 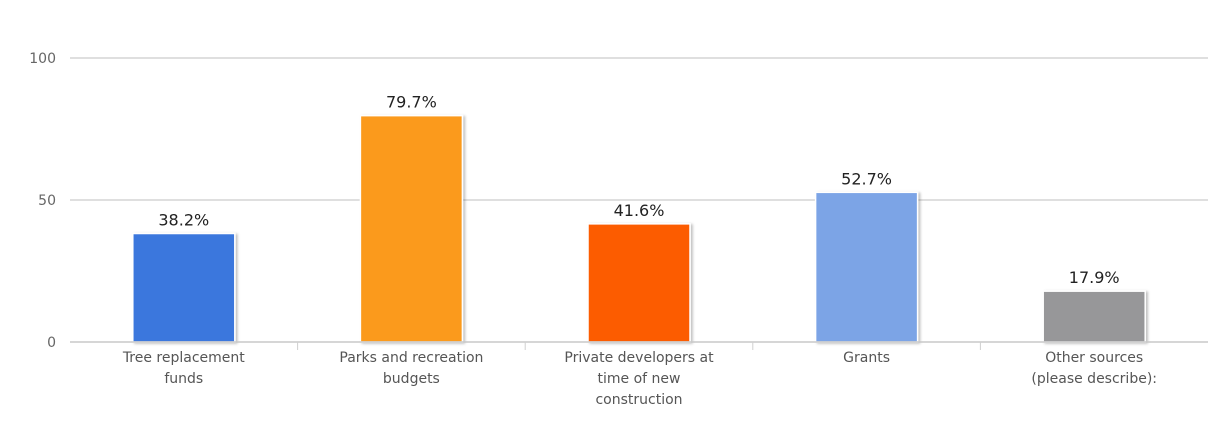 I want to click on data-label: 38.2%, so click(x=183, y=220).